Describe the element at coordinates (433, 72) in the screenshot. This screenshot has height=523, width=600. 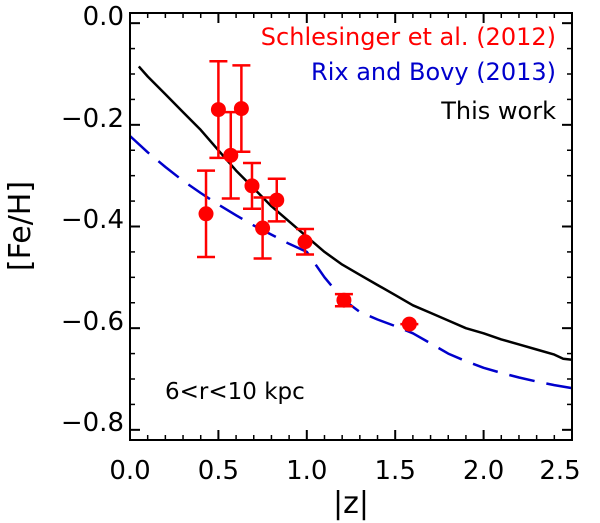
I see `legend-rix-bovy: Rix and Bovy (2013)` at that location.